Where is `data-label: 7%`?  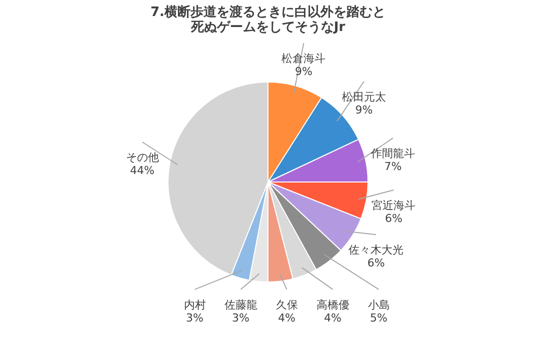 data-label: 7% is located at coordinates (393, 167).